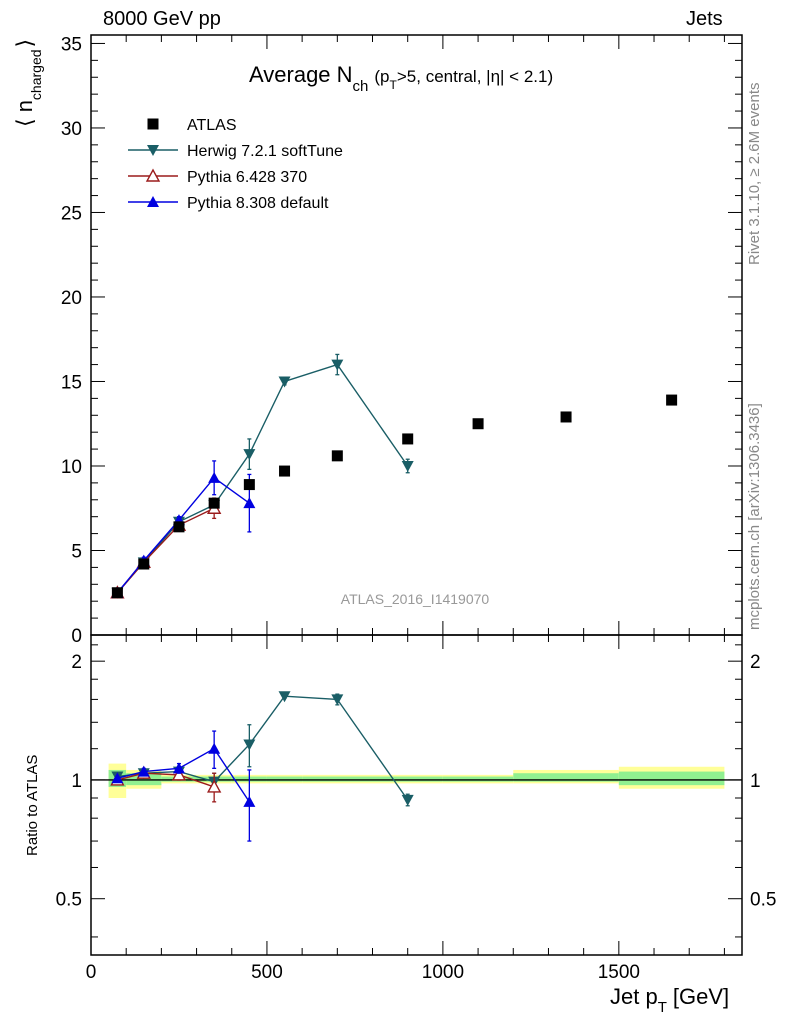 This screenshot has width=786, height=1024. I want to click on y-tick-label: 25, so click(71, 213).